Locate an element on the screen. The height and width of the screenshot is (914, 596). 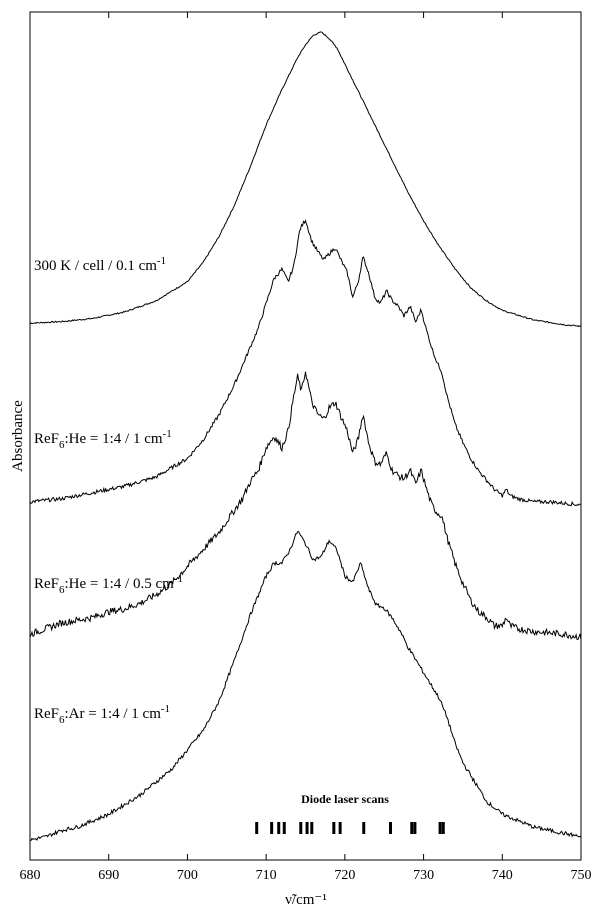
x-tick-label-720: 720 is located at coordinates (344, 875).